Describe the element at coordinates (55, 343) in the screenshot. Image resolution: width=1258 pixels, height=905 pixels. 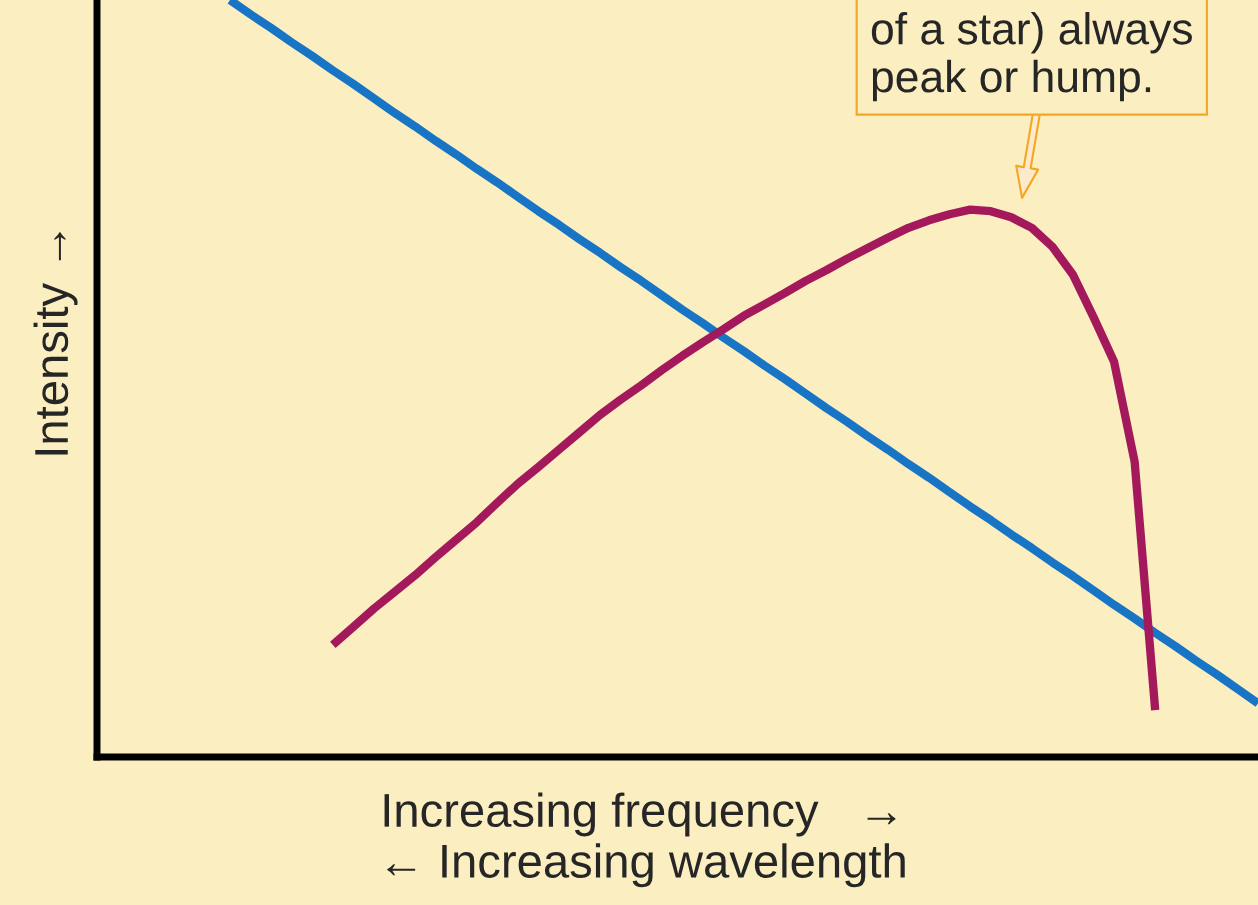
I see `y-axis-title: Intensity →` at that location.